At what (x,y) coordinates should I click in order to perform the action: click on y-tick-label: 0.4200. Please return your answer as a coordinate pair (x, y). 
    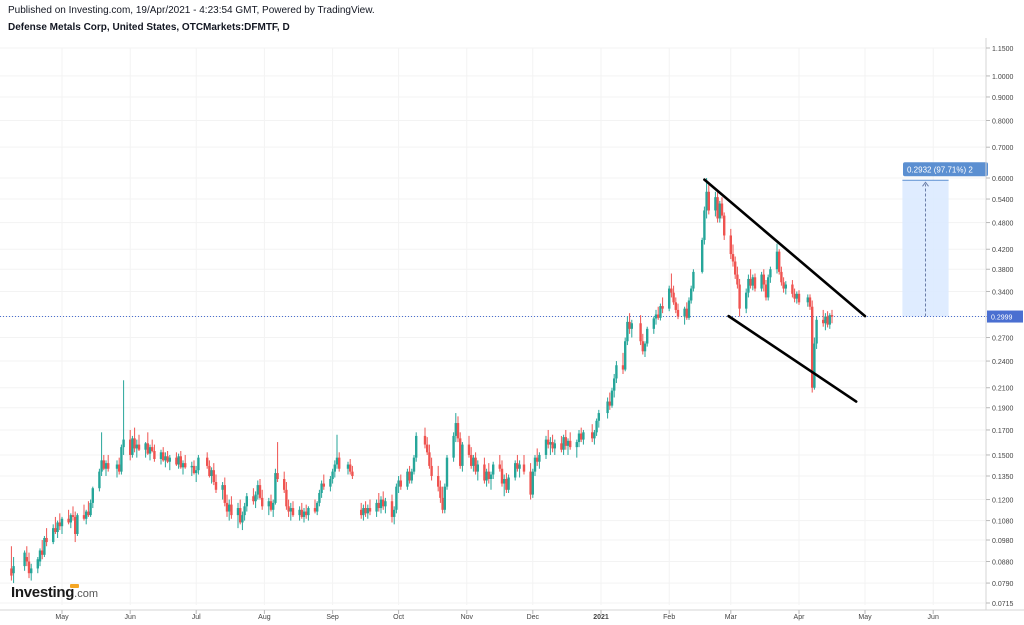
    Looking at the image, I should click on (1003, 250).